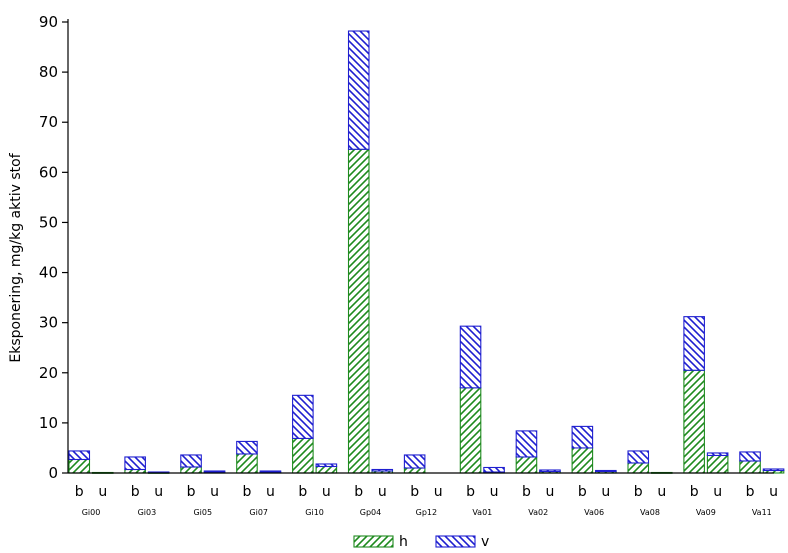  What do you see at coordinates (303, 416) in the screenshot?
I see `bar-v-Gi10-b` at bounding box center [303, 416].